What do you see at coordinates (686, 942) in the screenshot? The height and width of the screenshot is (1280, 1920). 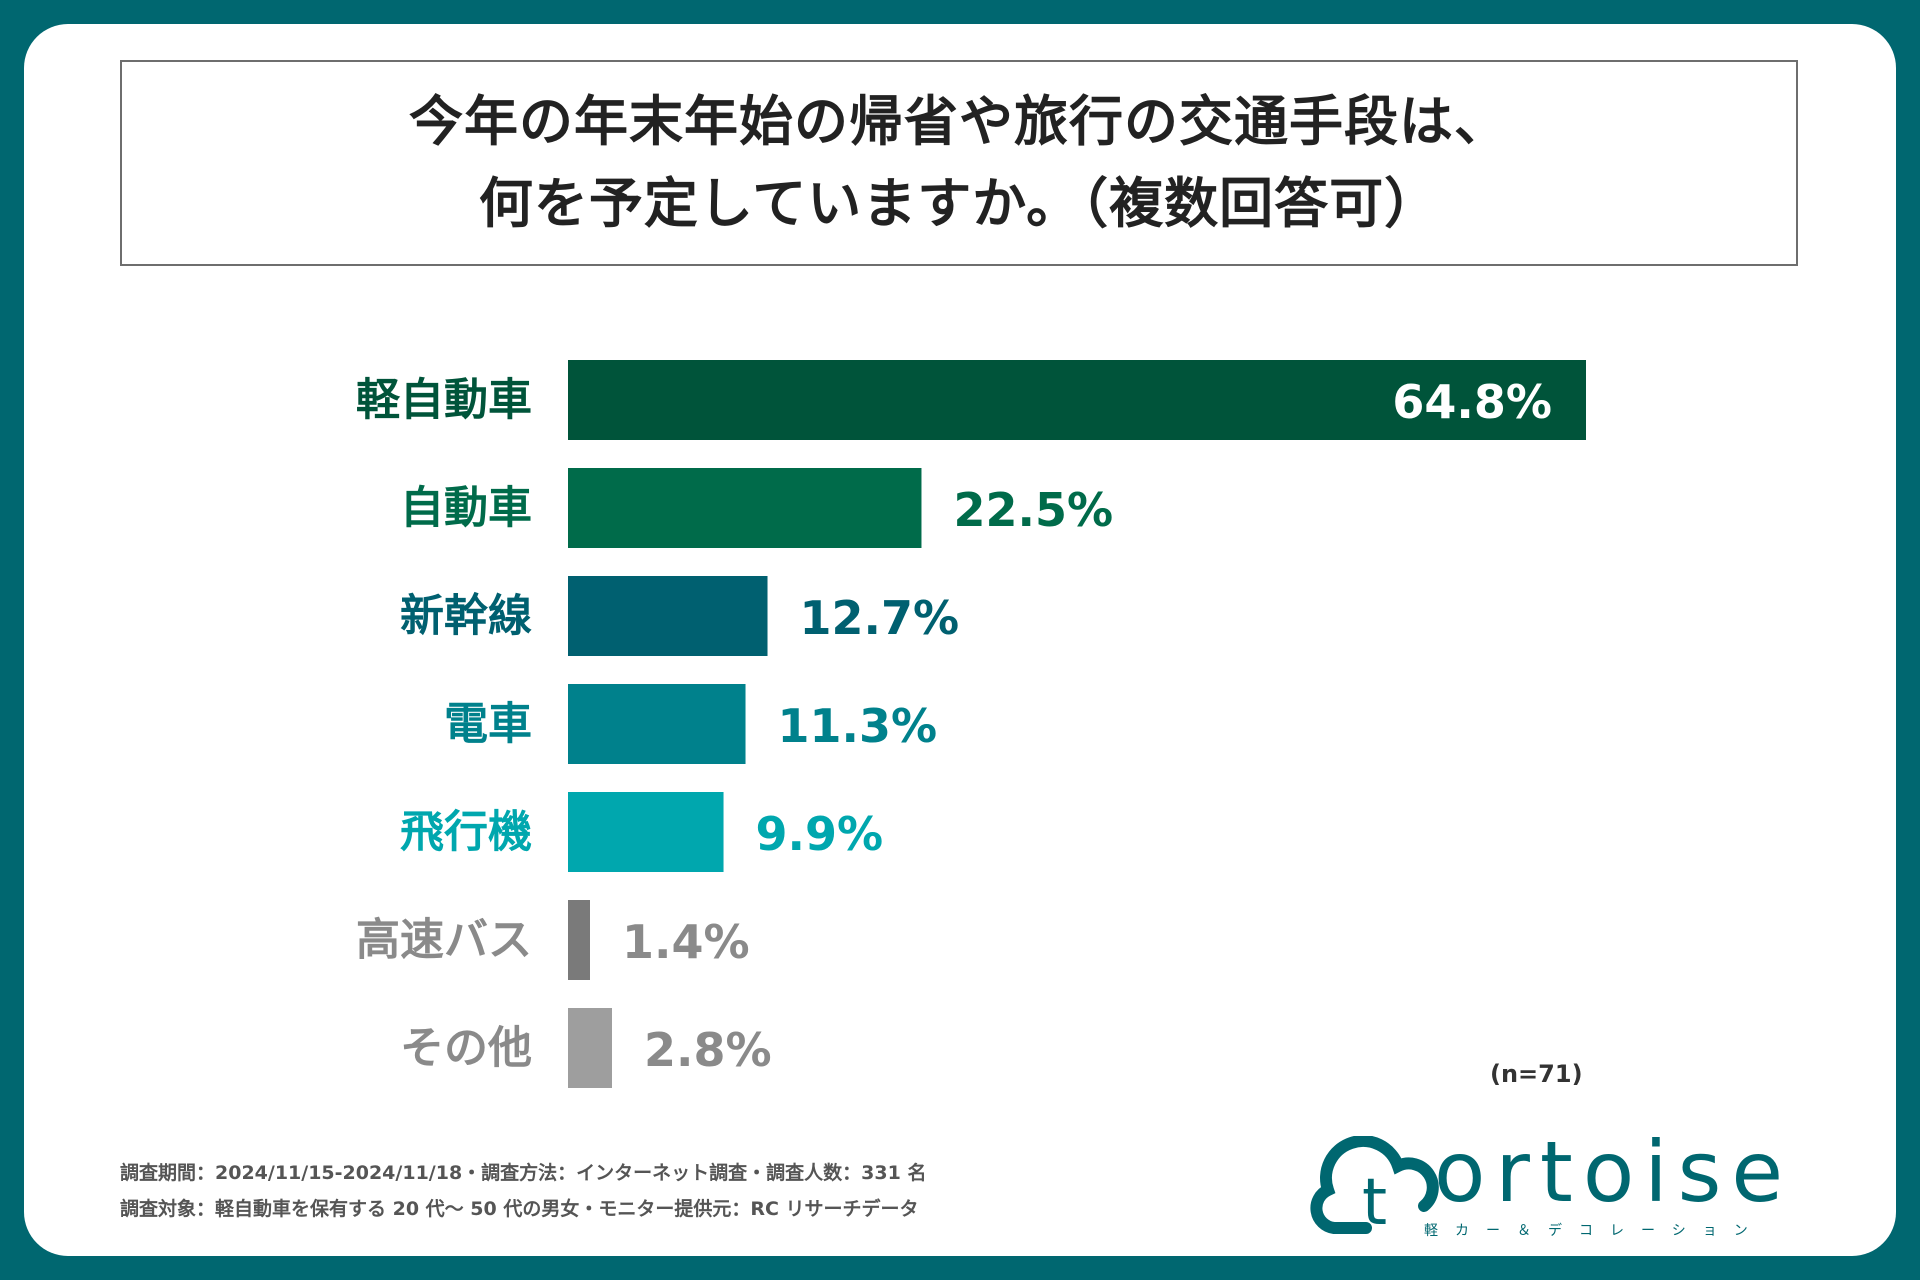 I see `value-label: 1.4%` at bounding box center [686, 942].